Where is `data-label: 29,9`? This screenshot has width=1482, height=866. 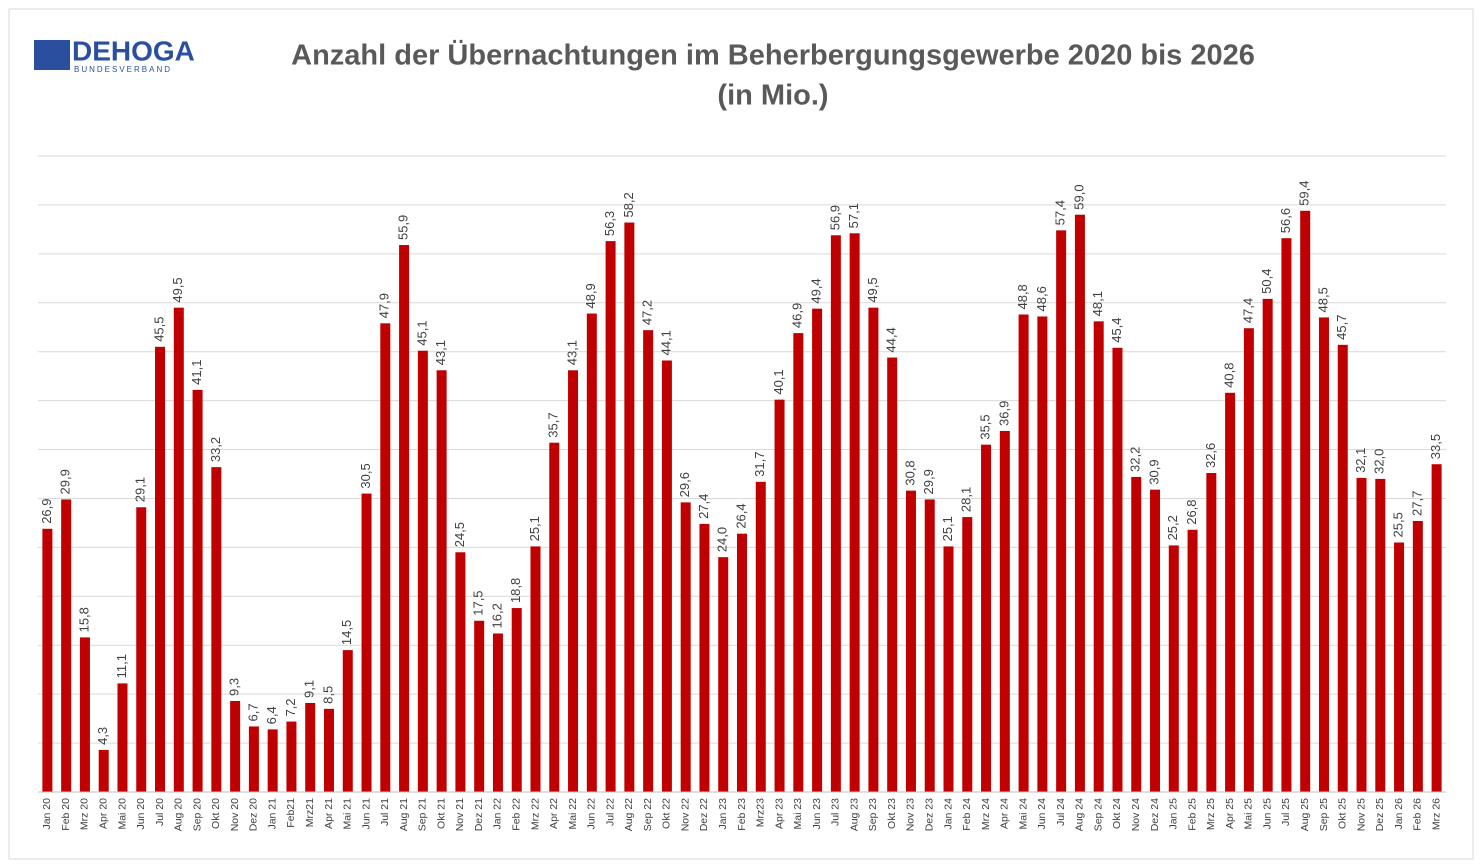
data-label: 29,9 is located at coordinates (65, 481).